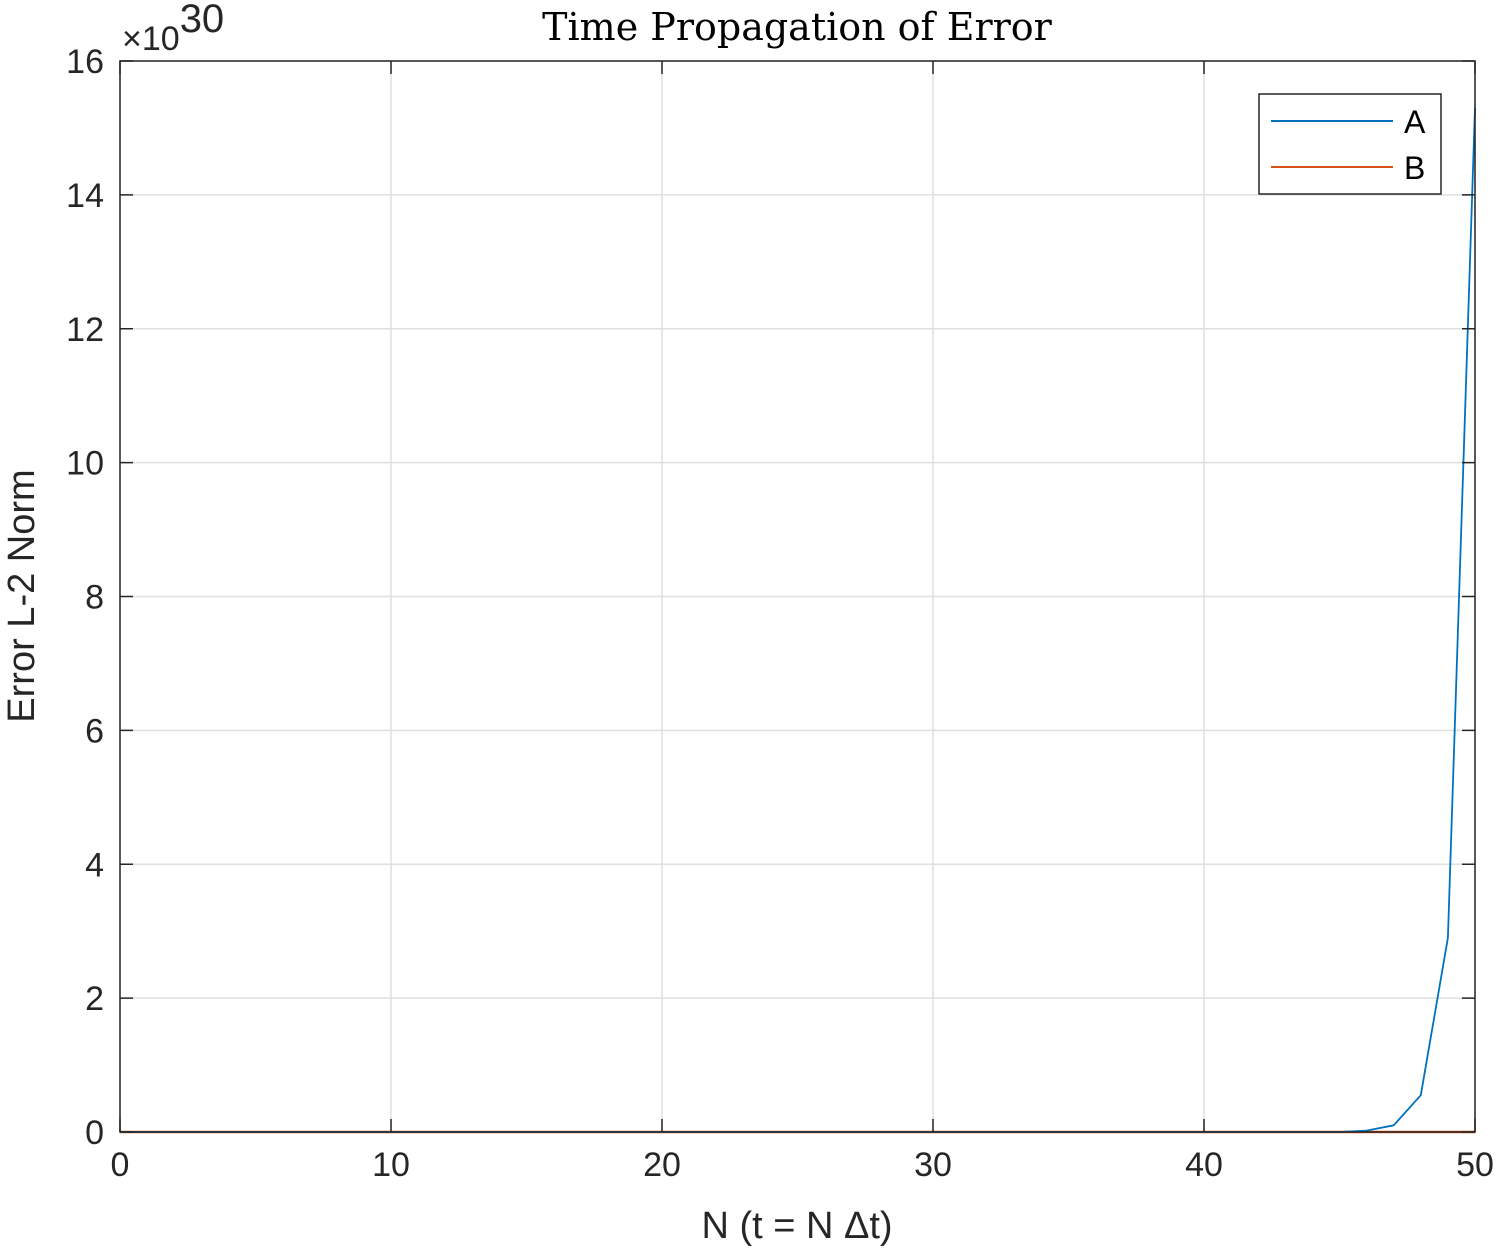  Describe the element at coordinates (85, 464) in the screenshot. I see `y-tick-label: 10` at that location.